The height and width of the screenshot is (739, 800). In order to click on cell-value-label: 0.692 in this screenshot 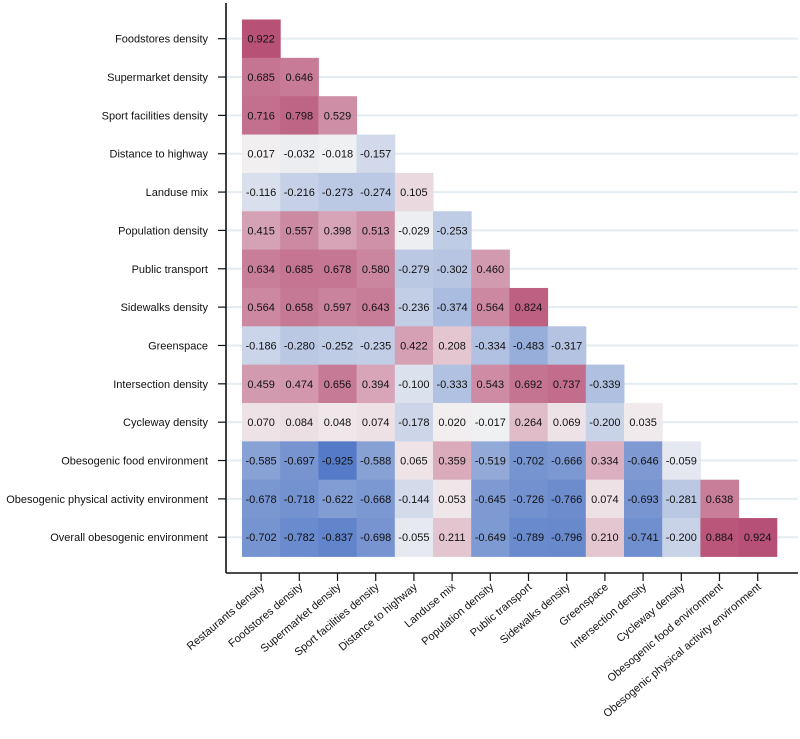, I will do `click(529, 385)`.